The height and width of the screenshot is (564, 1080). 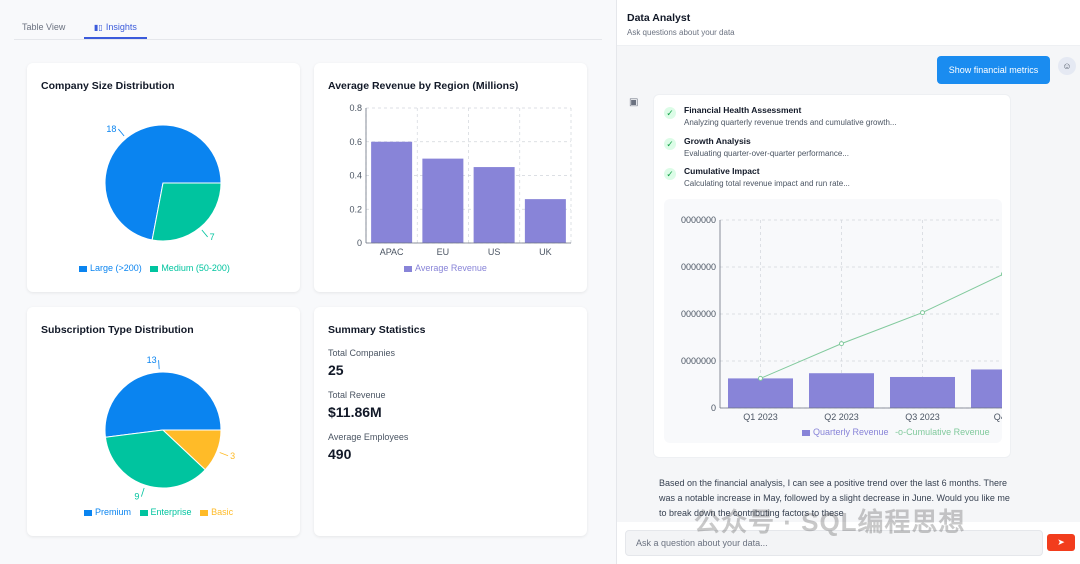 I want to click on company-size-pie: 18 7, so click(x=163, y=183).